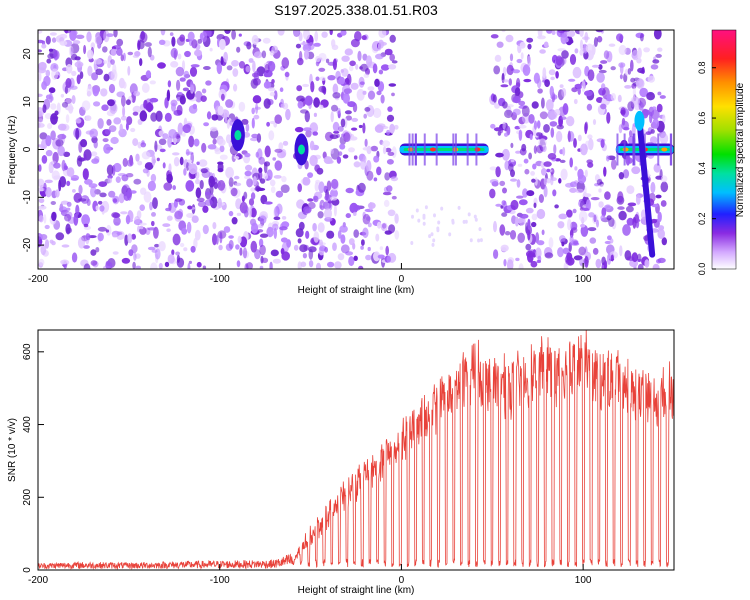  Describe the element at coordinates (310, 575) in the screenshot. I see `snr-x-ticks: -200 -100 0 100` at that location.